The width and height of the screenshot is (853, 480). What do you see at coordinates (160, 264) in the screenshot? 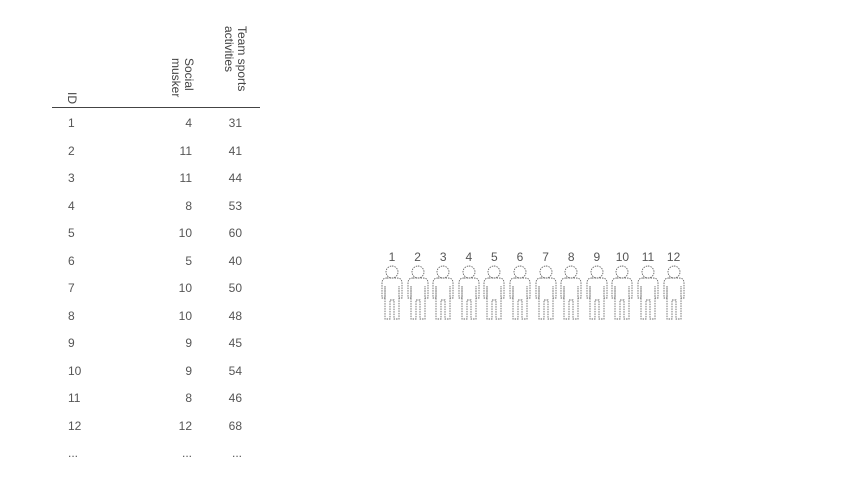
I see `table-row: 6 5 40` at bounding box center [160, 264].